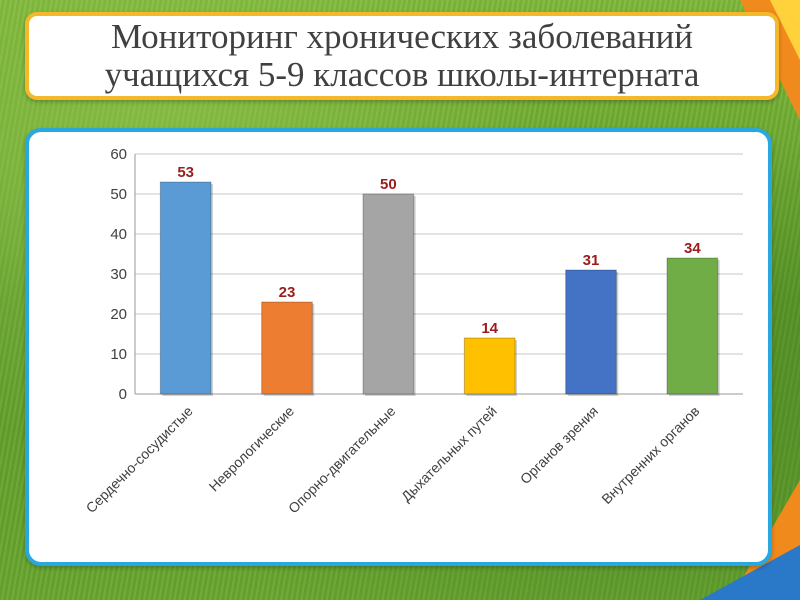 The height and width of the screenshot is (600, 800). I want to click on y-tick-label: 20, so click(118, 314).